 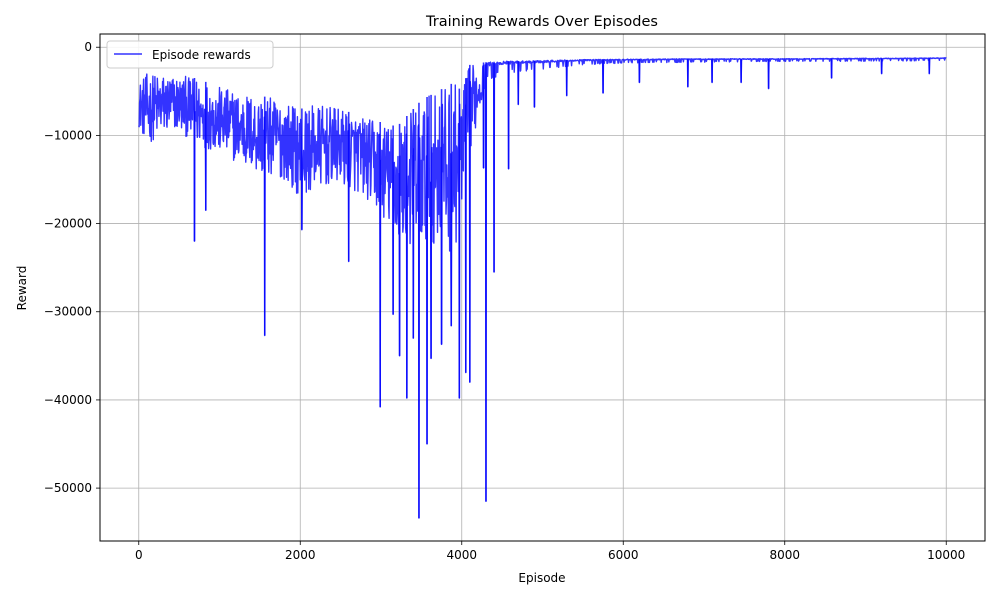 What do you see at coordinates (88, 47) in the screenshot?
I see `y-tick-label: 0` at bounding box center [88, 47].